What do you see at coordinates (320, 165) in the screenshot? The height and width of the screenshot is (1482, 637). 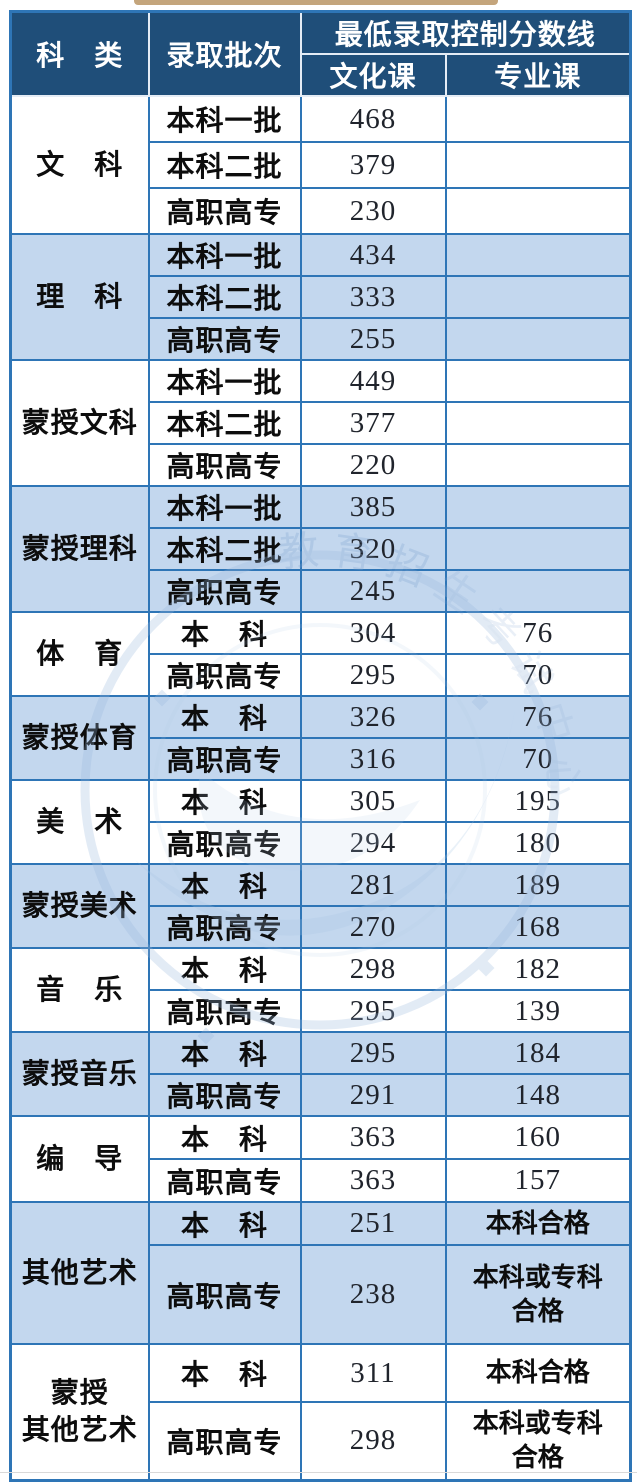 I see `table-row: 文 科 本科一批 468` at bounding box center [320, 165].